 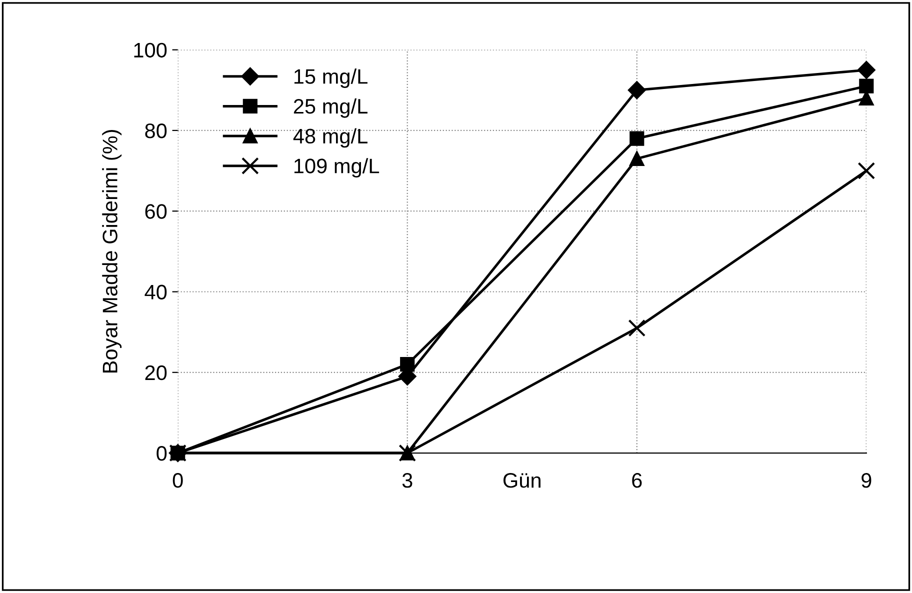 What do you see at coordinates (637, 480) in the screenshot?
I see `x-tick-label: 6` at bounding box center [637, 480].